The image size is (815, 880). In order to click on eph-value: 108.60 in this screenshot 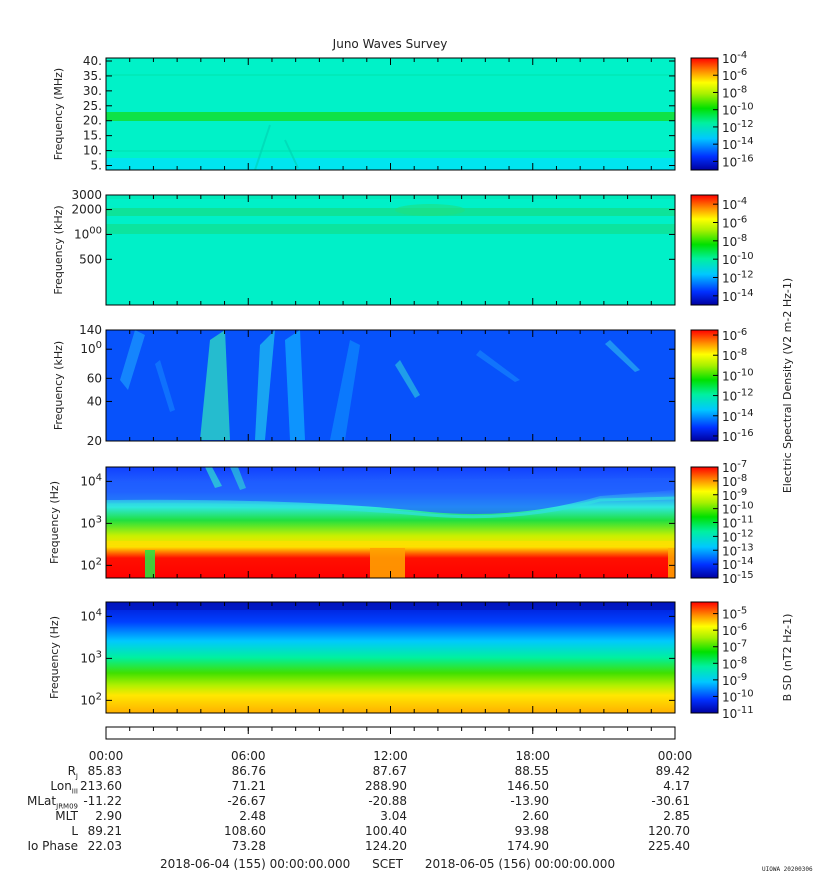, I will do `click(245, 831)`.